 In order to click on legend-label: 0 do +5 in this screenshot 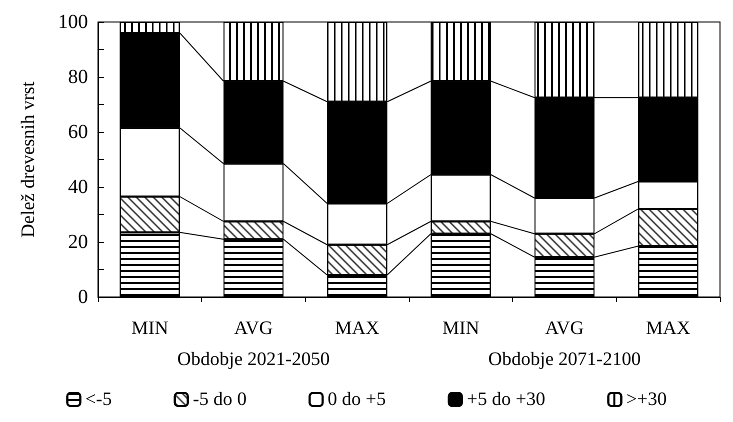, I will do `click(357, 399)`.